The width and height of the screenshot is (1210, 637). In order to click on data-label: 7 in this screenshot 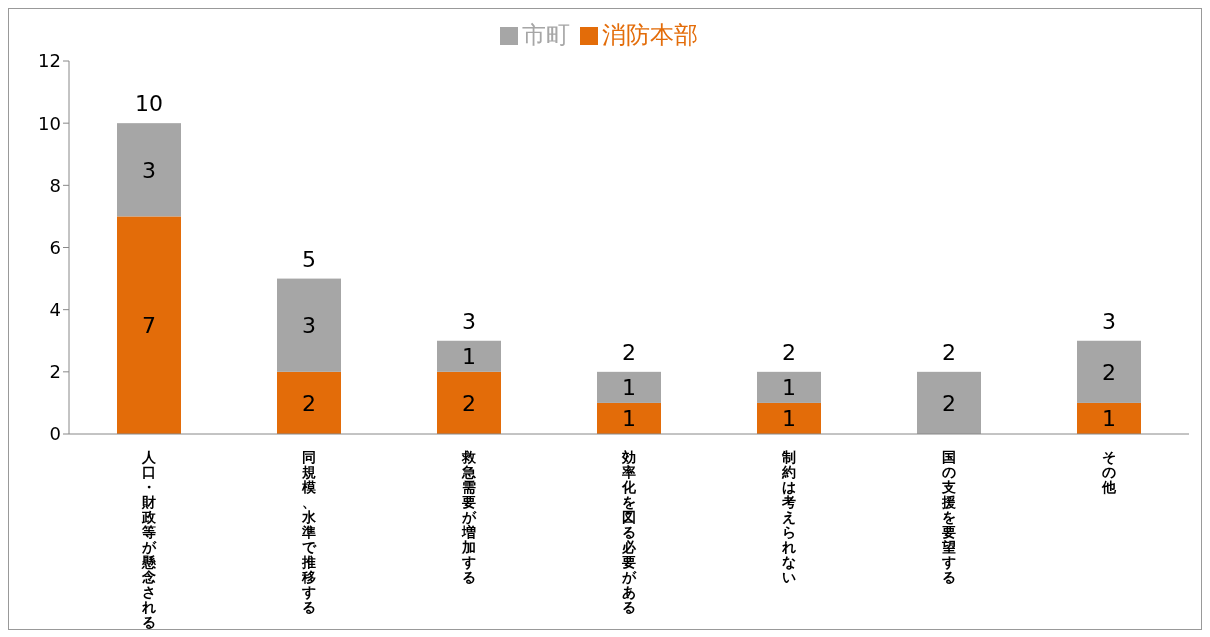, I will do `click(149, 326)`.